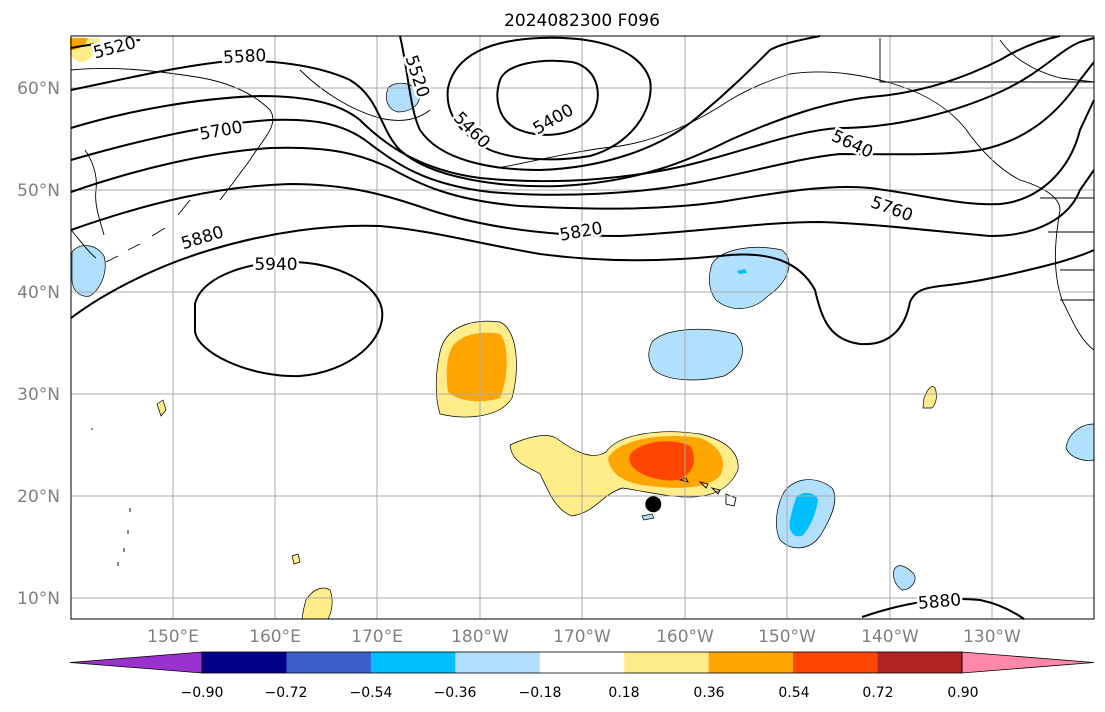  Describe the element at coordinates (623, 693) in the screenshot. I see `colorbar-tick-label: 0.18` at that location.